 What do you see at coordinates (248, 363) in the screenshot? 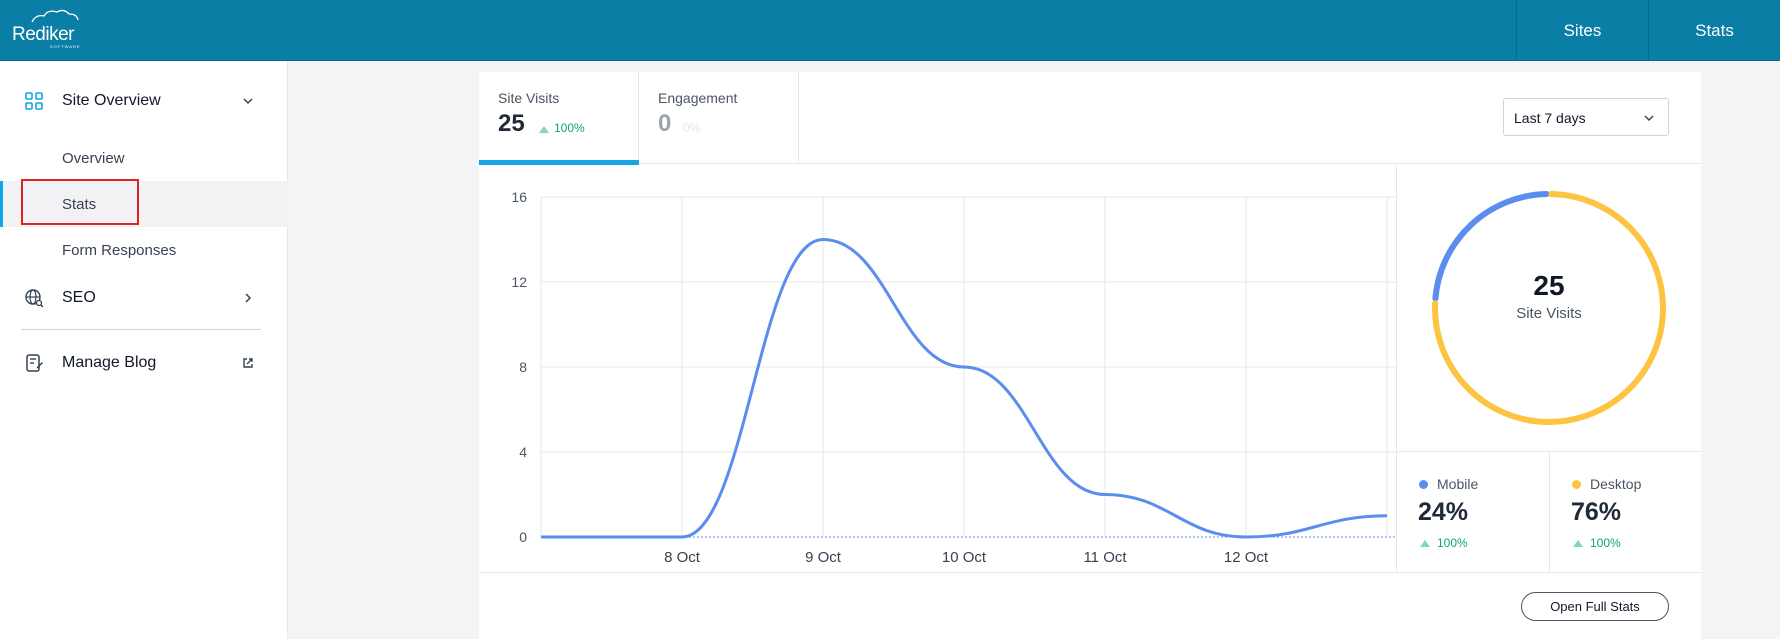
I see `external-link-icon` at bounding box center [248, 363].